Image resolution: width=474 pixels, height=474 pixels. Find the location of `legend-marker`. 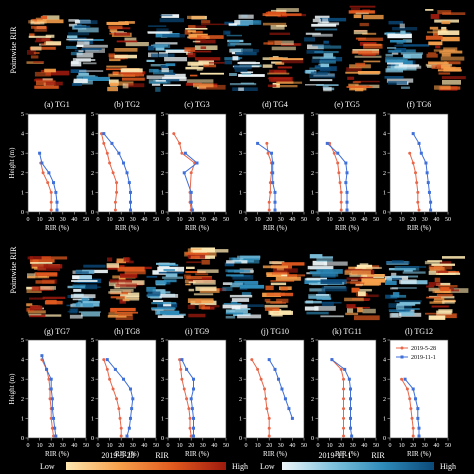

legend-marker is located at coordinates (402, 357).